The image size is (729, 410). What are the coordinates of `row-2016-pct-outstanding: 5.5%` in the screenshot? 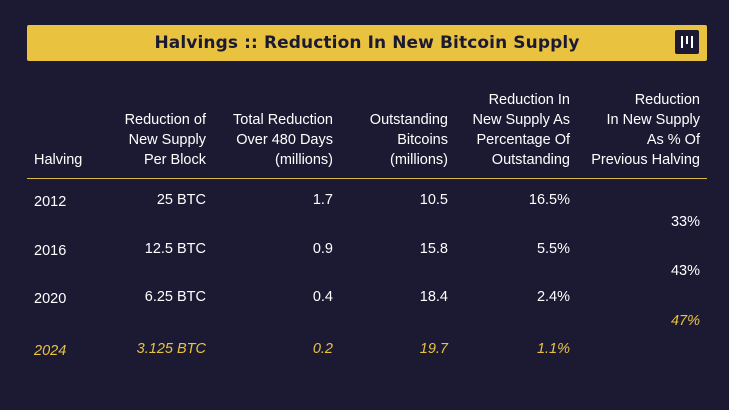 It's located at (553, 249).